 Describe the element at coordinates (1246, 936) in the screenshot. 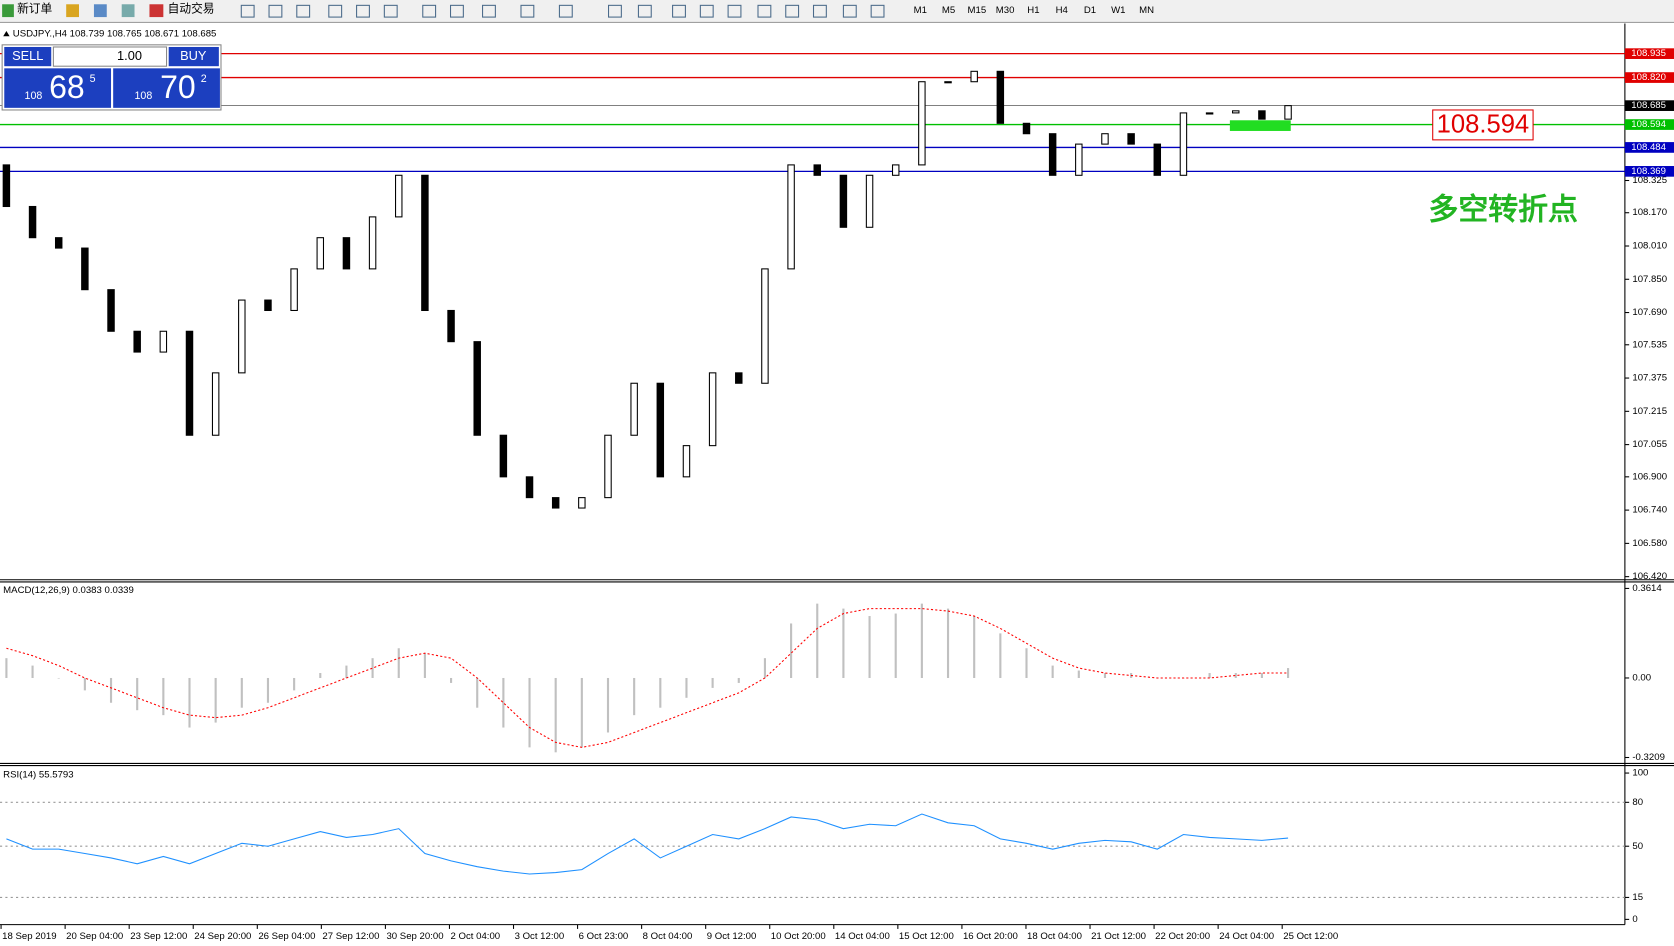

I see `x-tick-label: 24 Oct 04:00` at that location.